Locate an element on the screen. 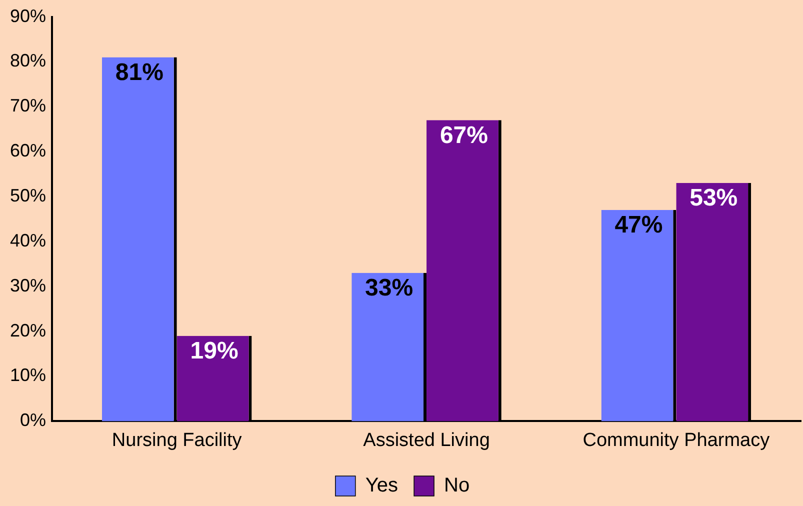 This screenshot has height=506, width=803. x-tick-label: Community Pharmacy is located at coordinates (676, 440).